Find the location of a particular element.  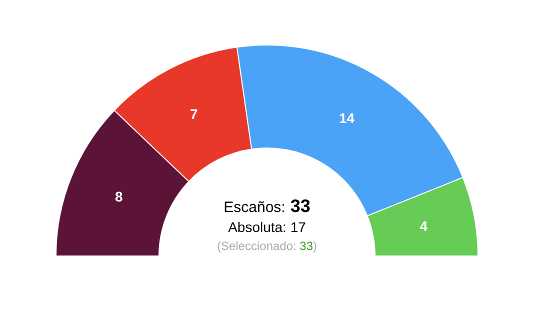

text: (Seleccionado: 33) is located at coordinates (267, 246).